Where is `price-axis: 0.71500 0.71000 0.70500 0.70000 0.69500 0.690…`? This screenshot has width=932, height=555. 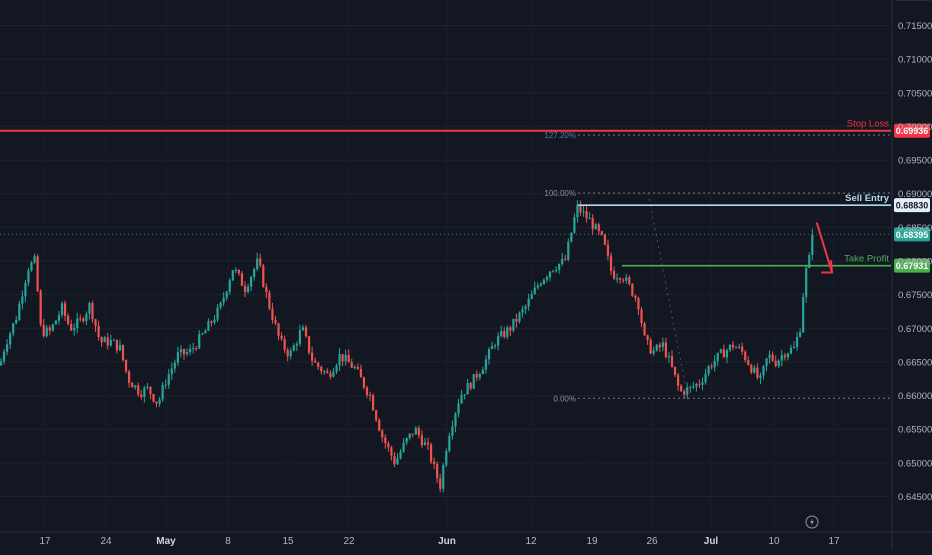 price-axis: 0.71500 0.71000 0.70500 0.70000 0.69500 0.690… is located at coordinates (911, 275).